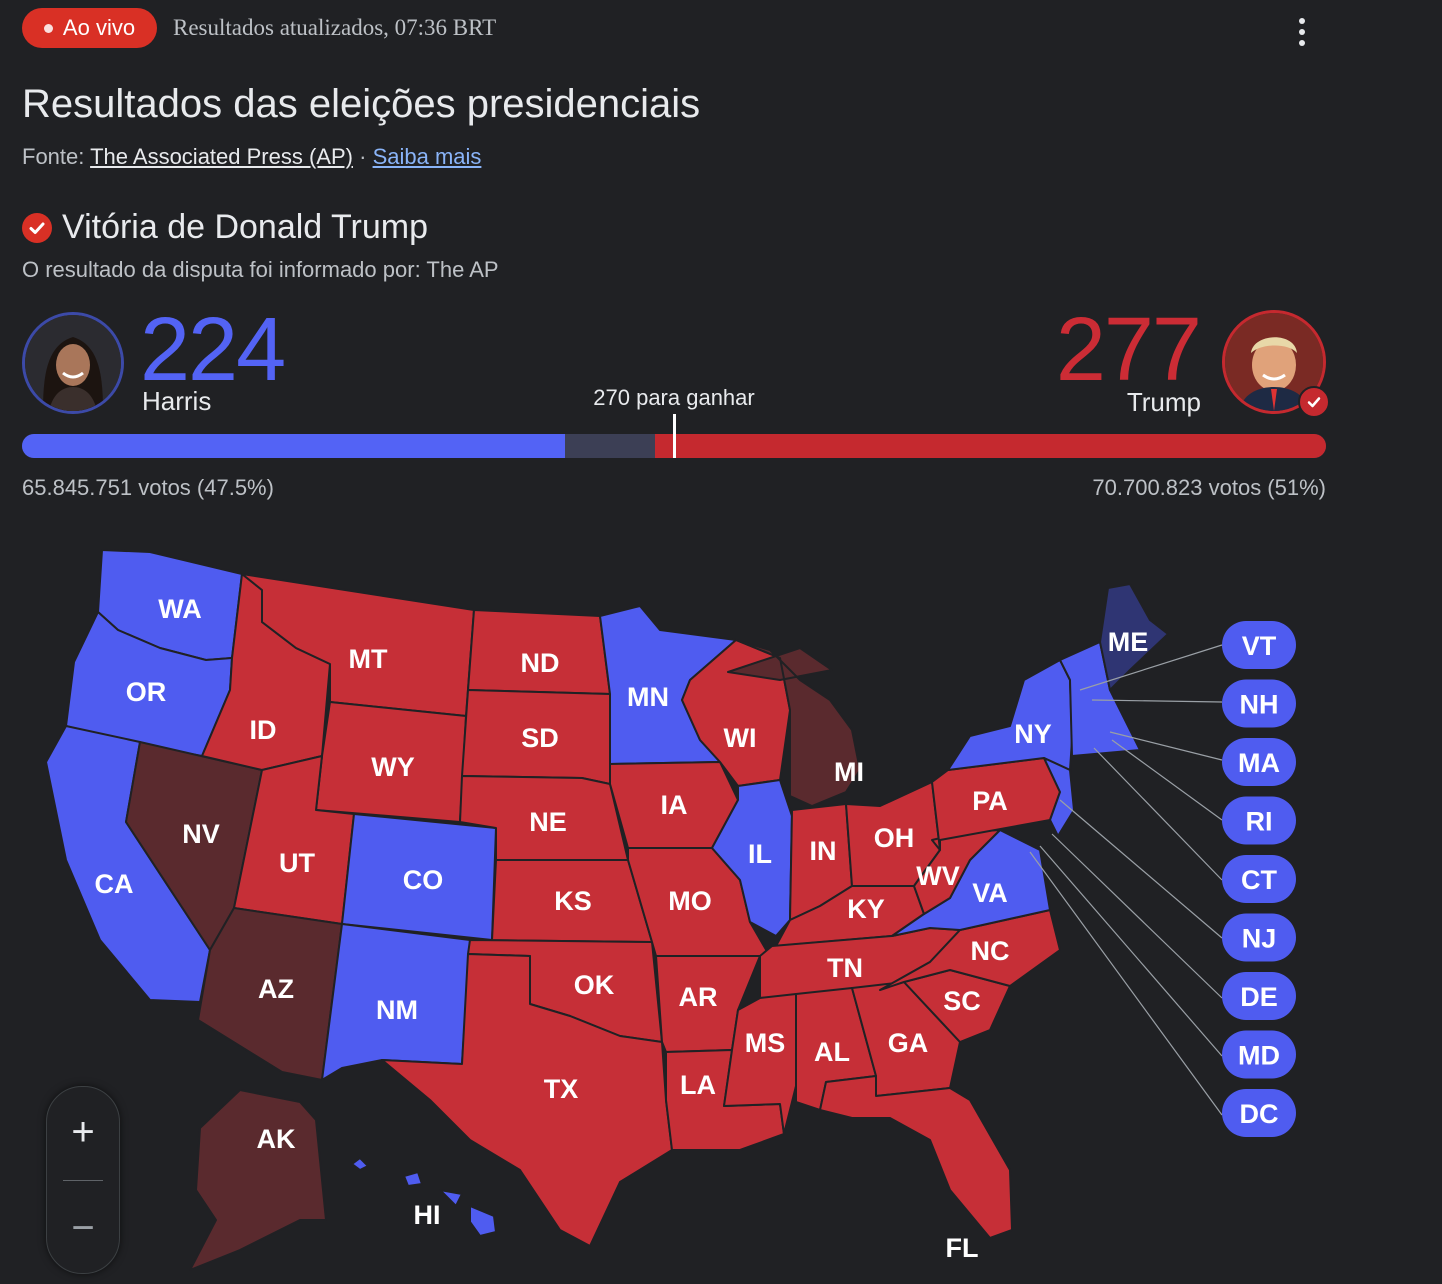  I want to click on state-label-WV: WV, so click(938, 876).